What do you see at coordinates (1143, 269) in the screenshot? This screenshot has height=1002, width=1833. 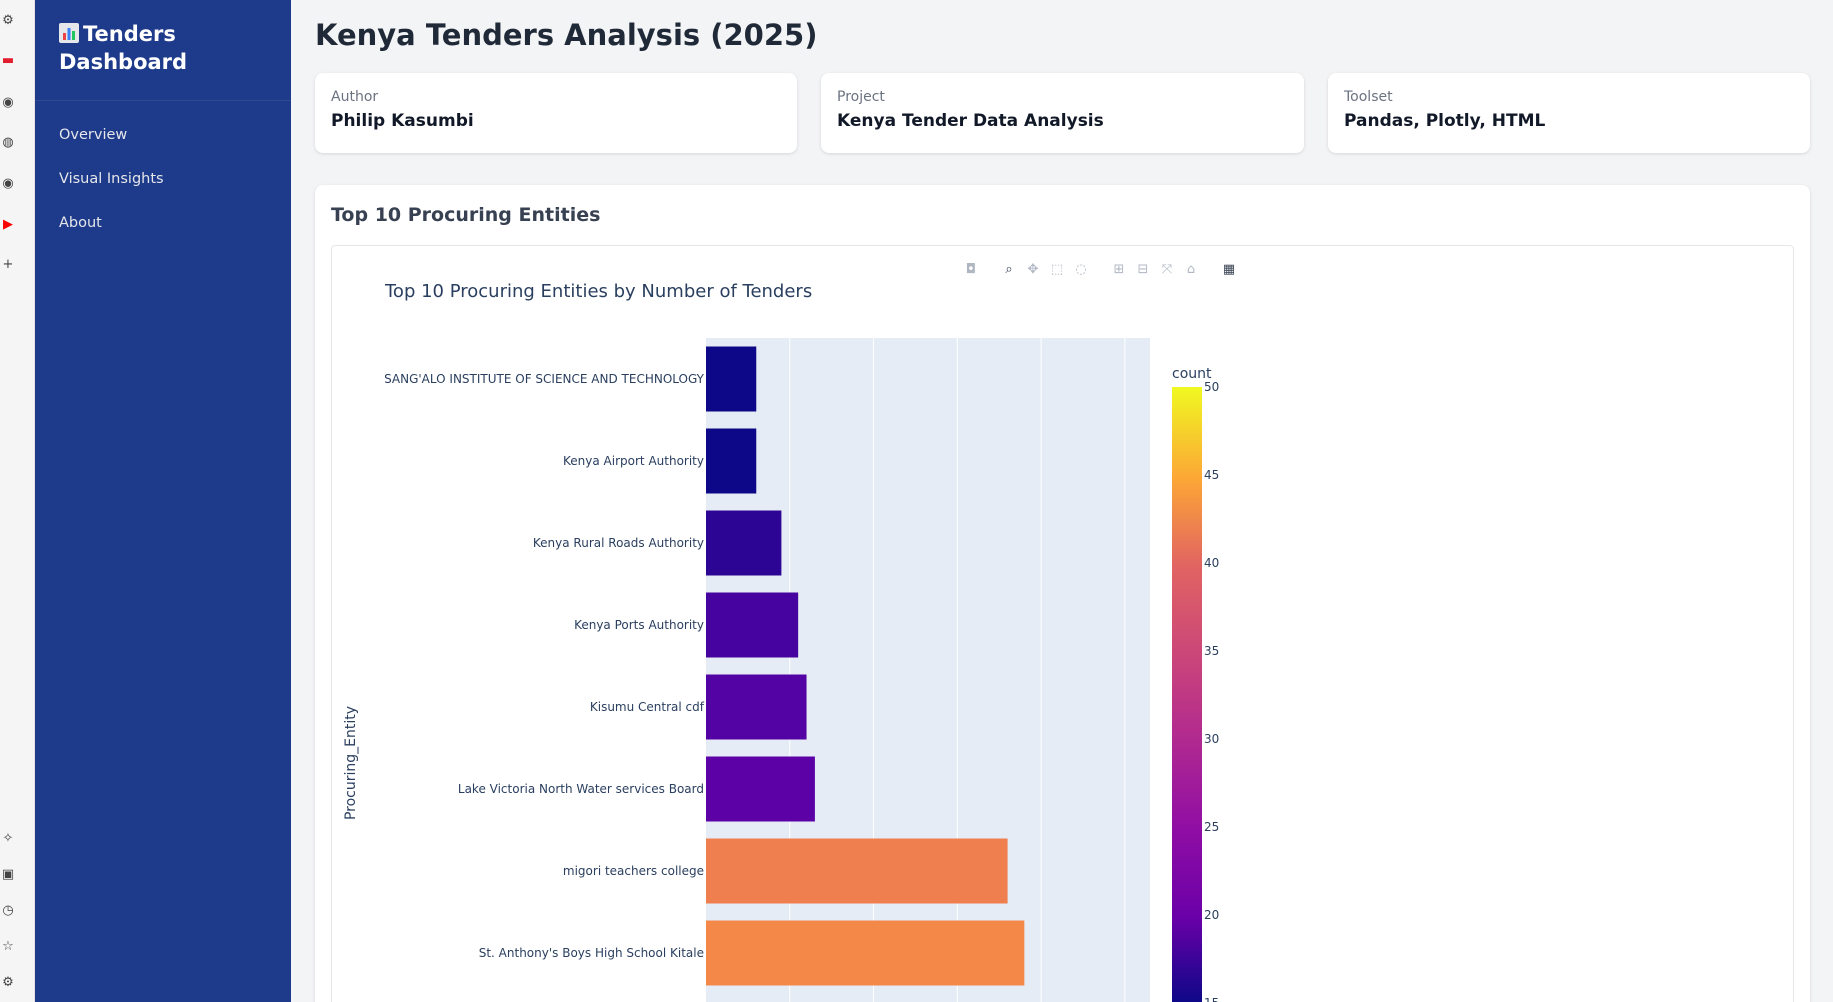 I see `zoom-out-icon: ⊟` at bounding box center [1143, 269].